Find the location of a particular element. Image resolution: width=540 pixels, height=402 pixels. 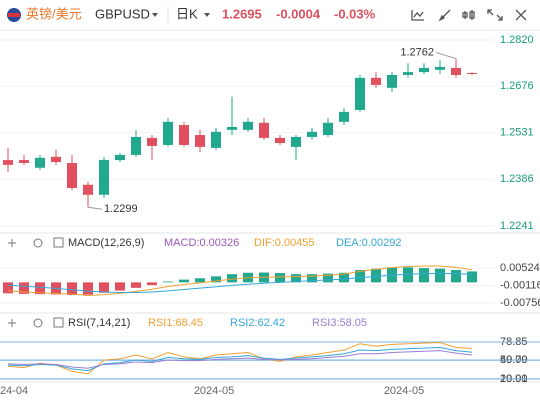

y-tick-label: 0.00524 is located at coordinates (520, 268).